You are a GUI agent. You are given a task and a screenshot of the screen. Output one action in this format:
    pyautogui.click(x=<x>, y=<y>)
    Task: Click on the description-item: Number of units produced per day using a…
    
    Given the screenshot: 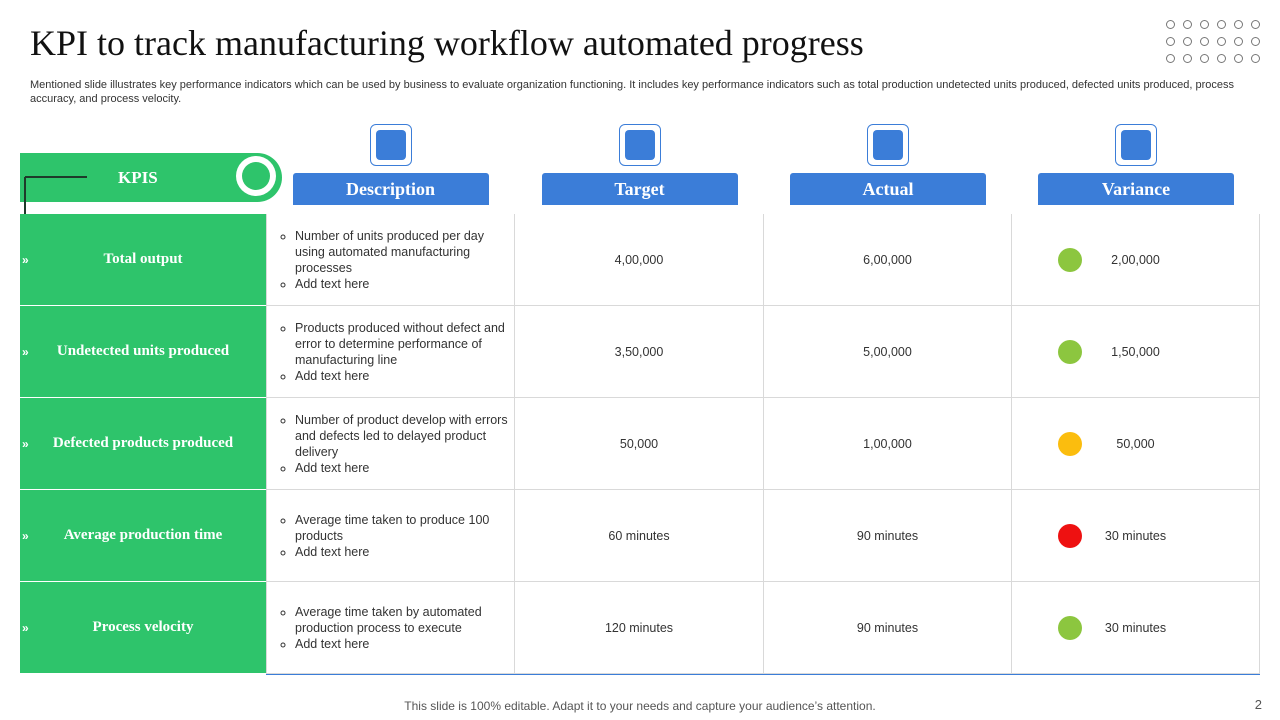 What is the action you would take?
    pyautogui.click(x=404, y=252)
    